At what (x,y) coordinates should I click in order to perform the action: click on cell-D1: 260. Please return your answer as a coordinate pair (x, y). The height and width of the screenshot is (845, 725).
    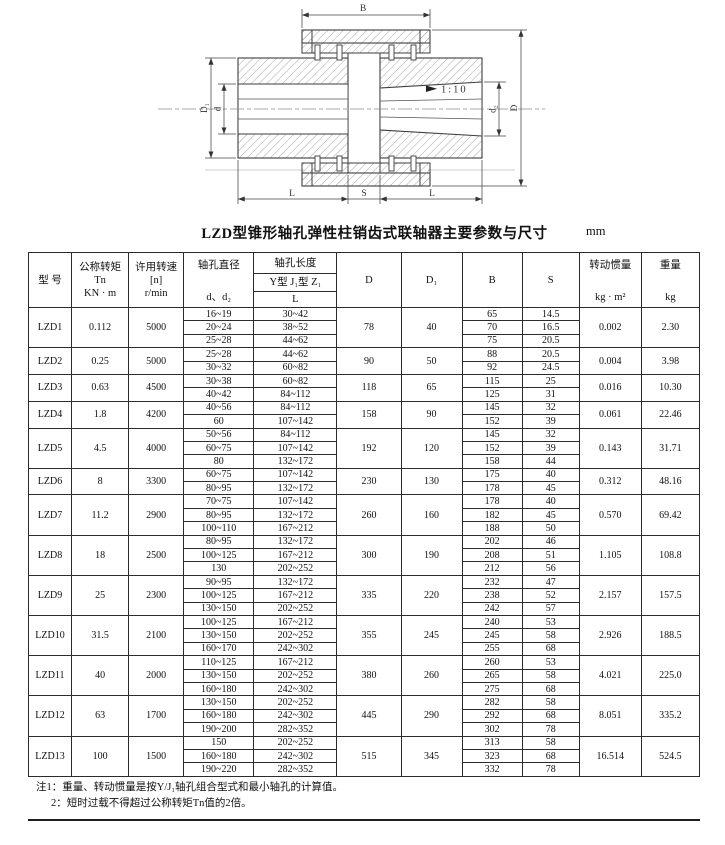
    Looking at the image, I should click on (431, 676).